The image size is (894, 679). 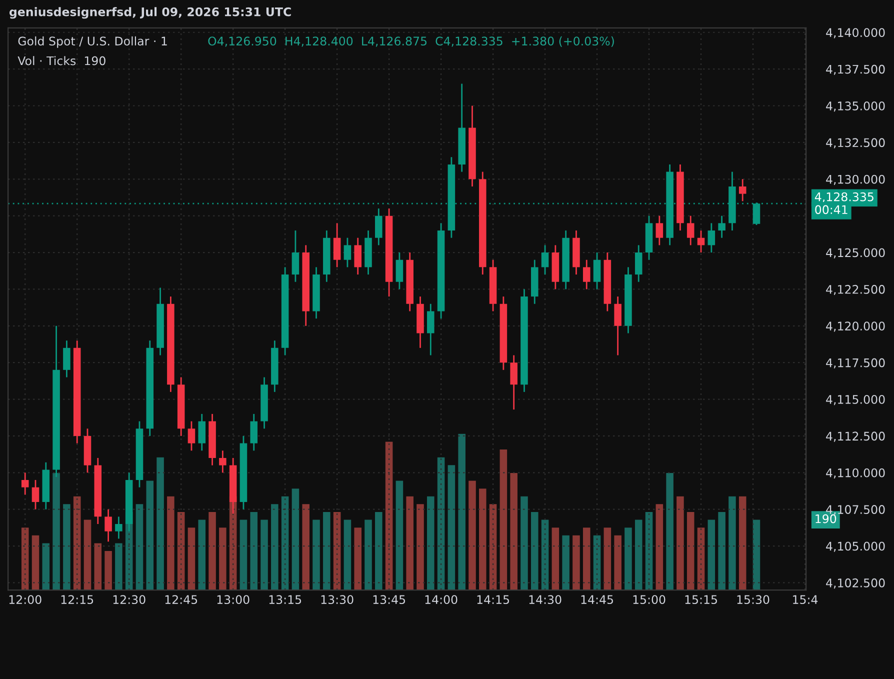 What do you see at coordinates (597, 599) in the screenshot?
I see `x-tick-label: 14:45` at bounding box center [597, 599].